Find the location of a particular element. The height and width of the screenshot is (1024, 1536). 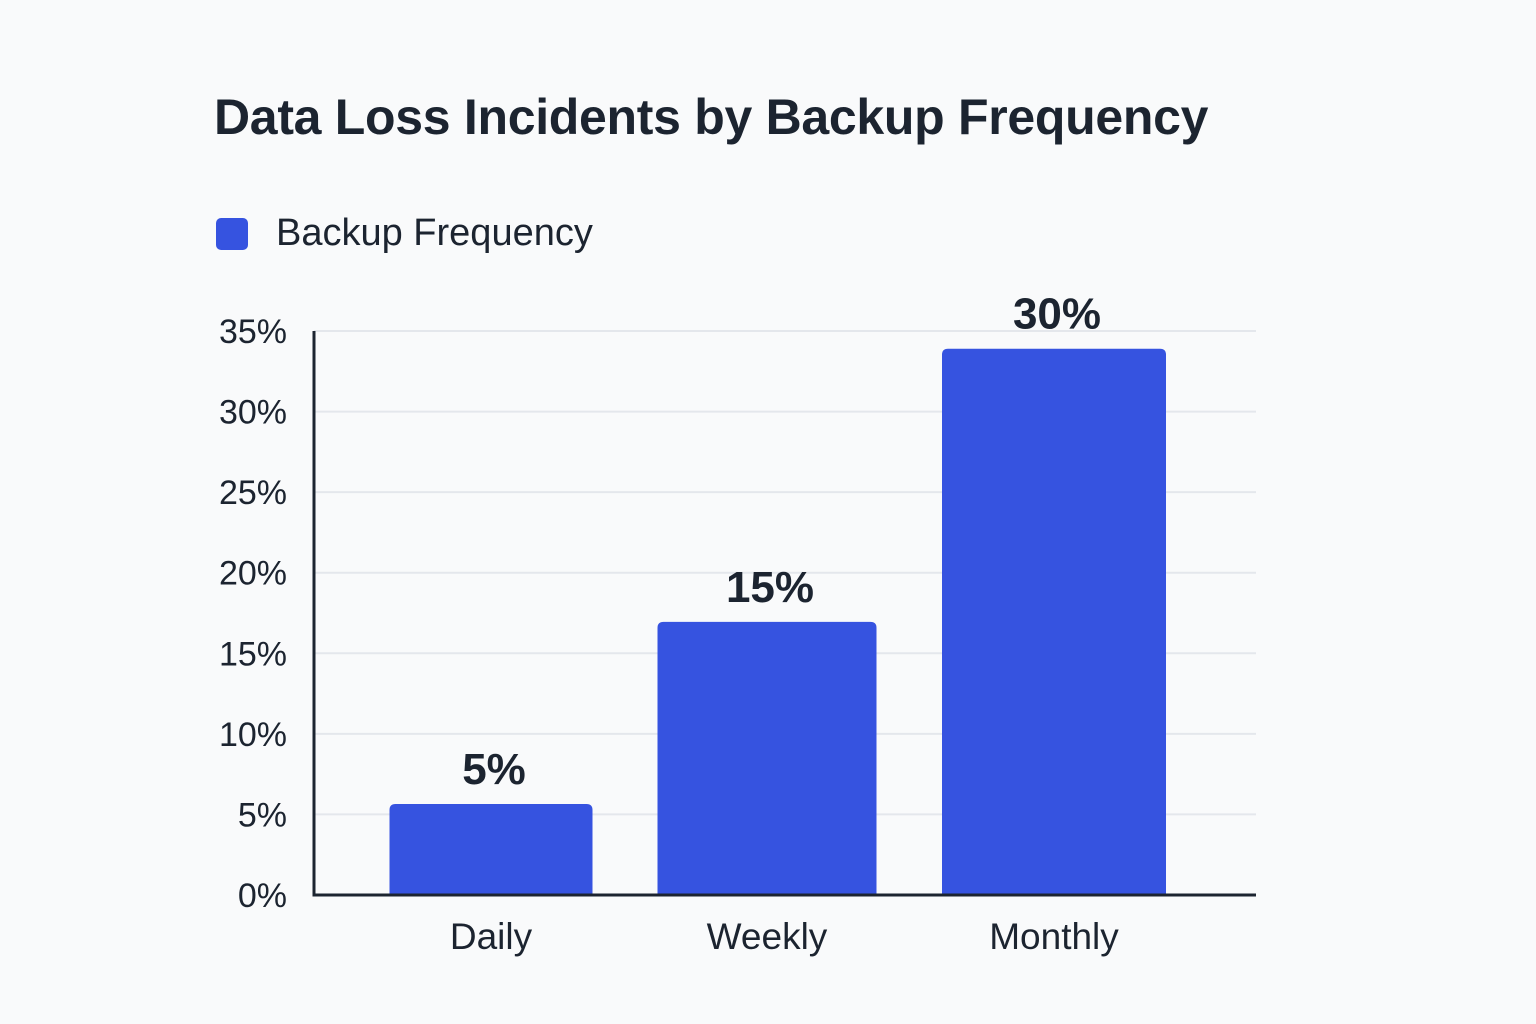

y-tick-label: 20% is located at coordinates (253, 574).